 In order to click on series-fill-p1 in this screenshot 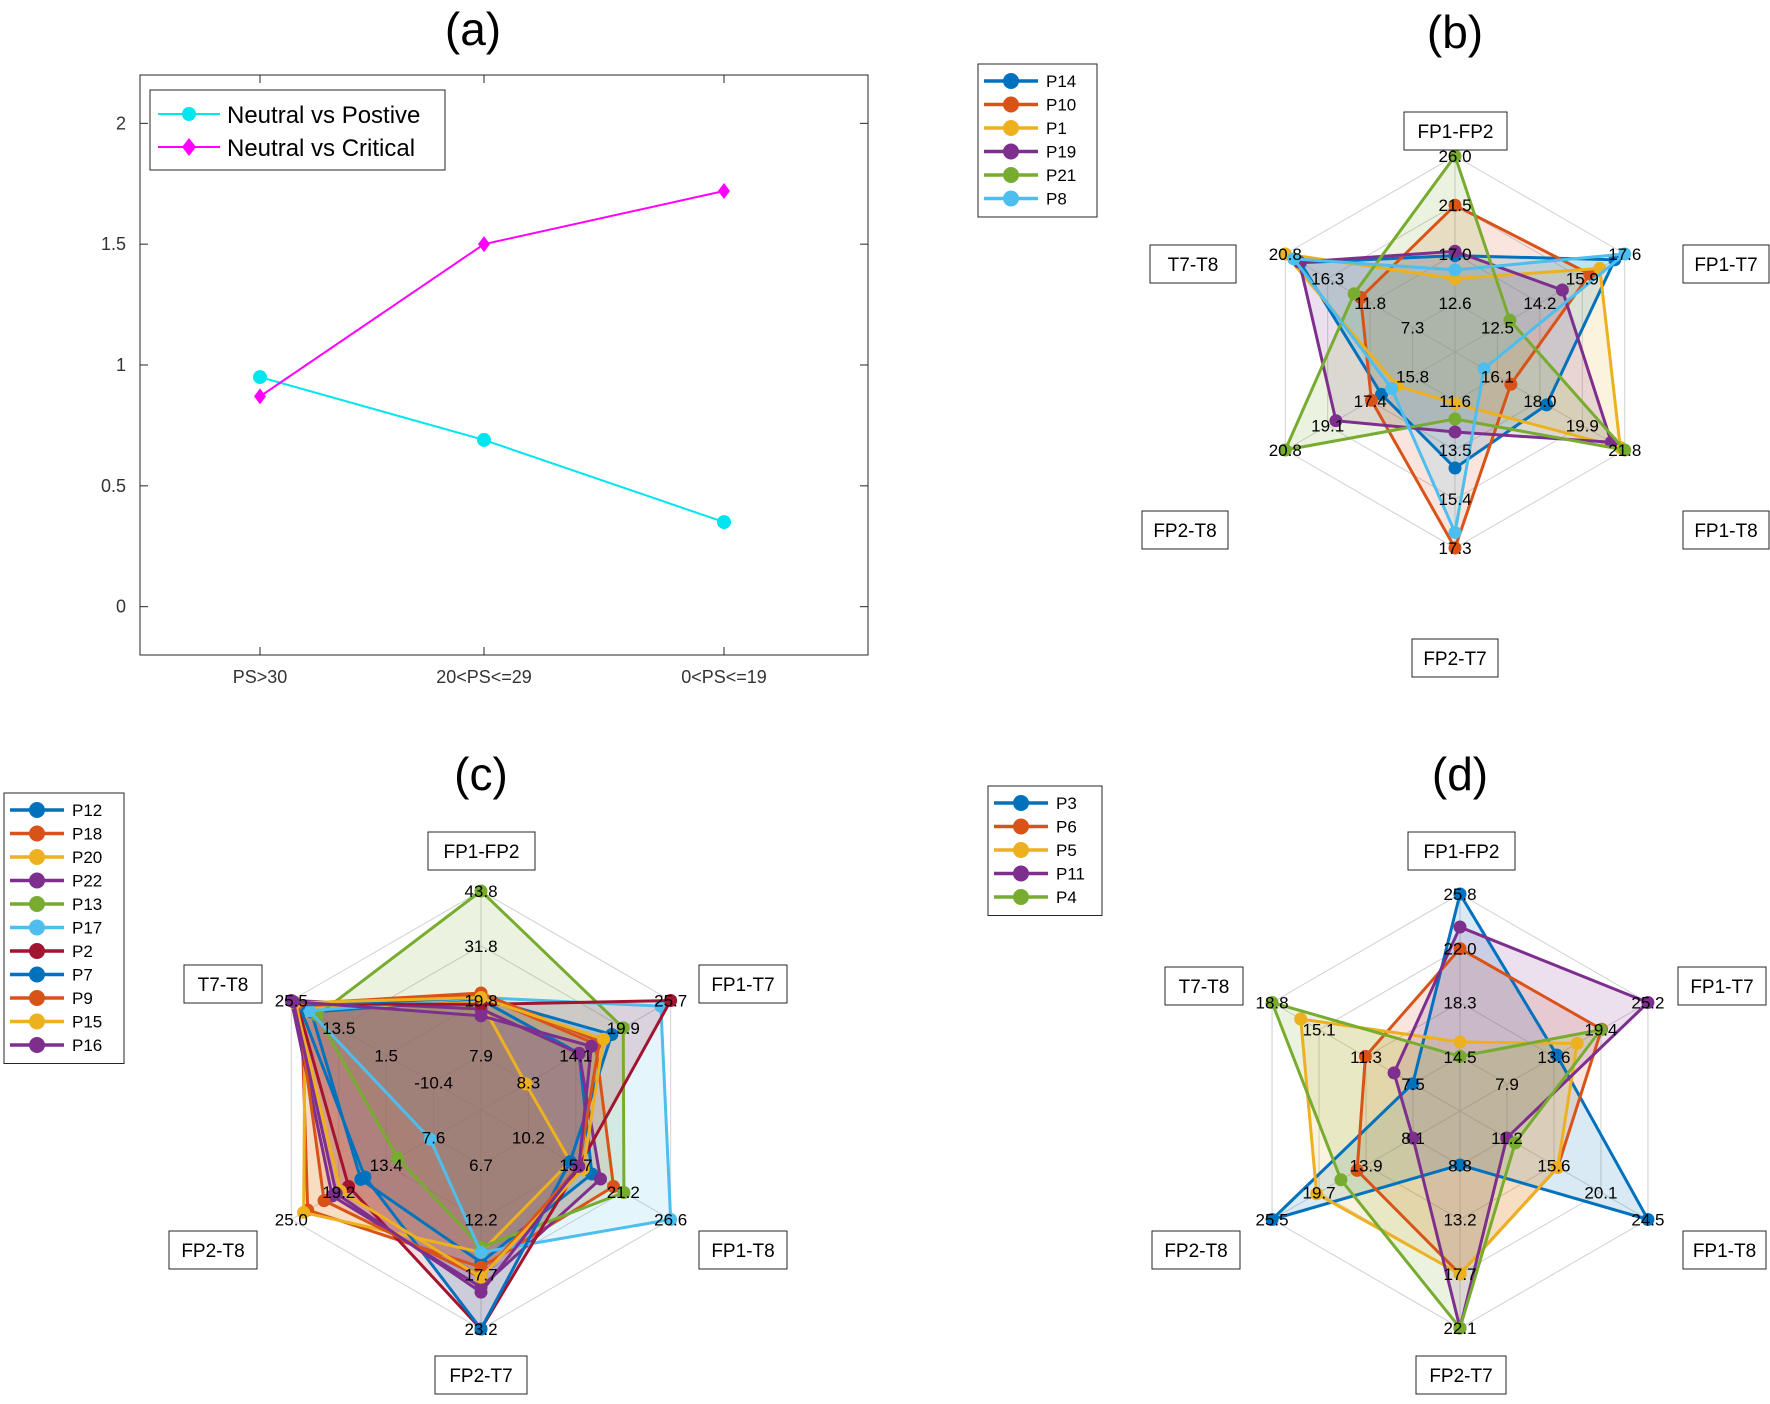, I will do `click(1453, 351)`.